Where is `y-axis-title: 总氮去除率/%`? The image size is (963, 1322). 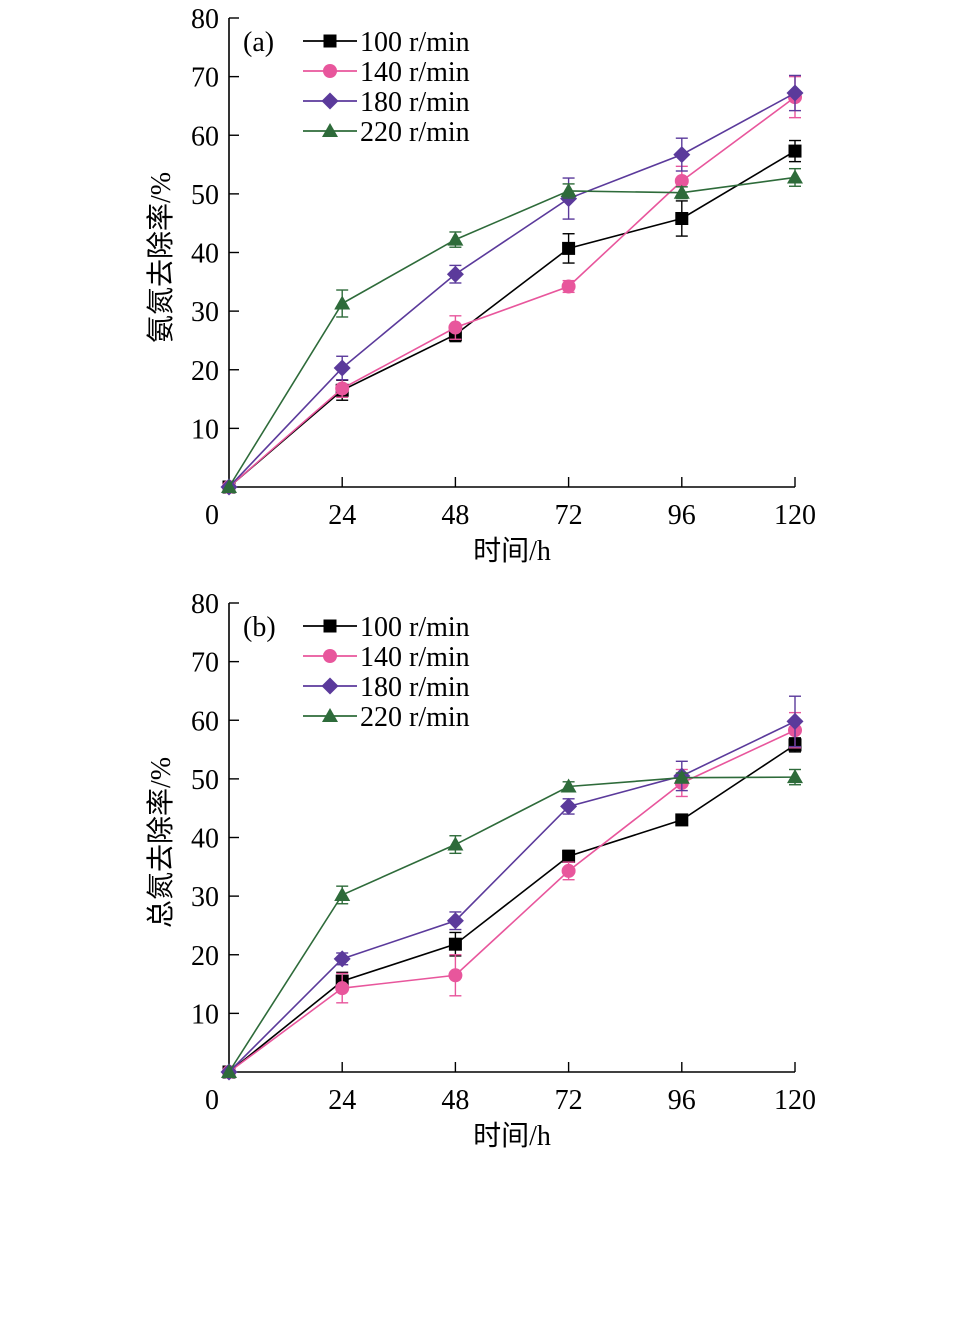
y-axis-title: 总氮去除率/% is located at coordinates (161, 842).